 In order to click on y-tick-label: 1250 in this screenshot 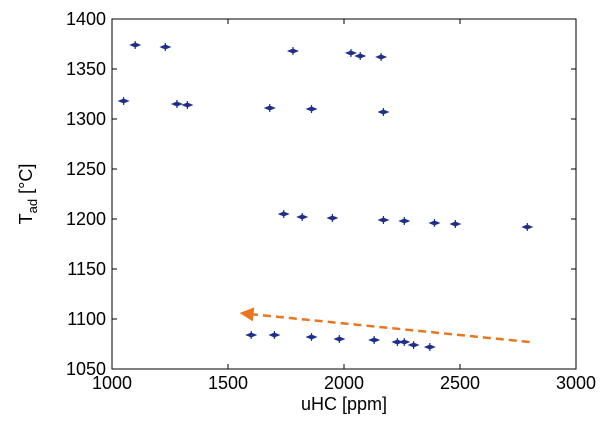, I will do `click(86, 169)`.